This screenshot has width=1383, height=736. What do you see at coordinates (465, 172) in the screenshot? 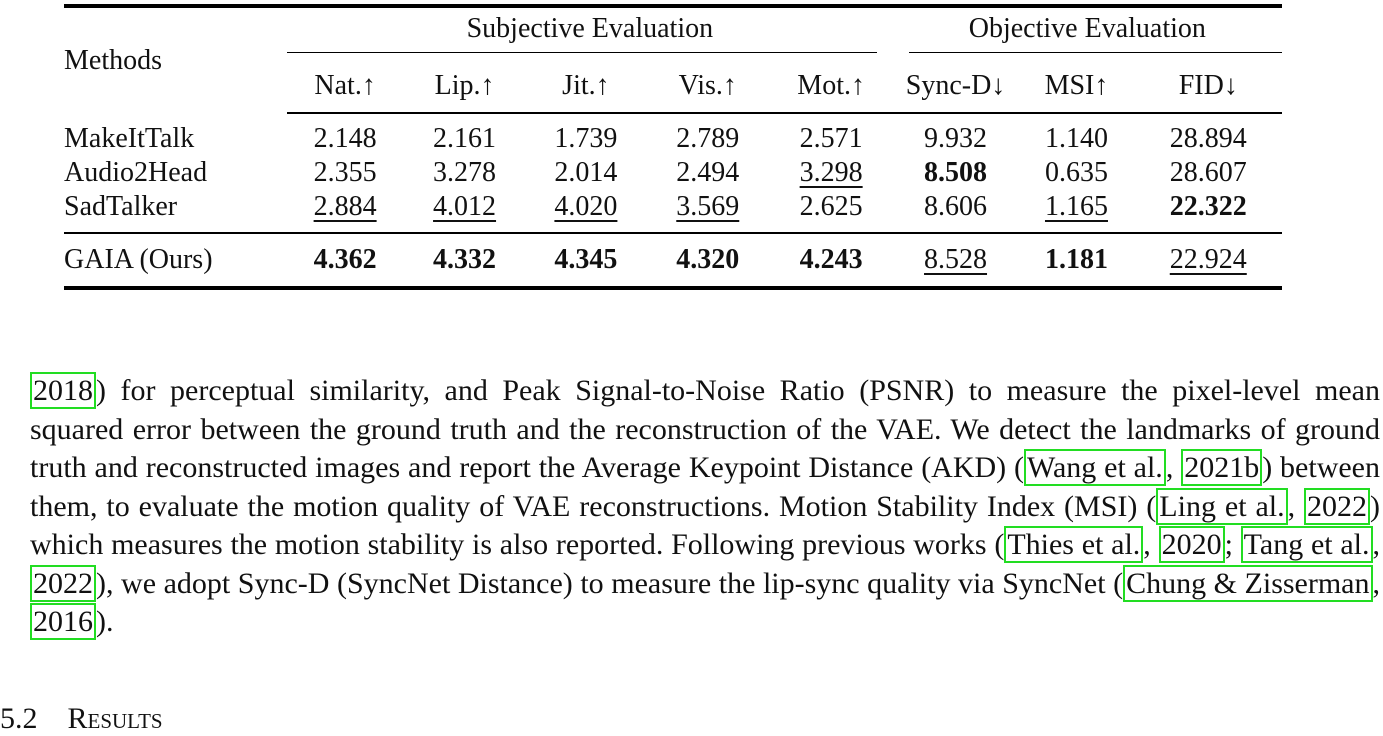
I see `table-cell: 3.278` at bounding box center [465, 172].